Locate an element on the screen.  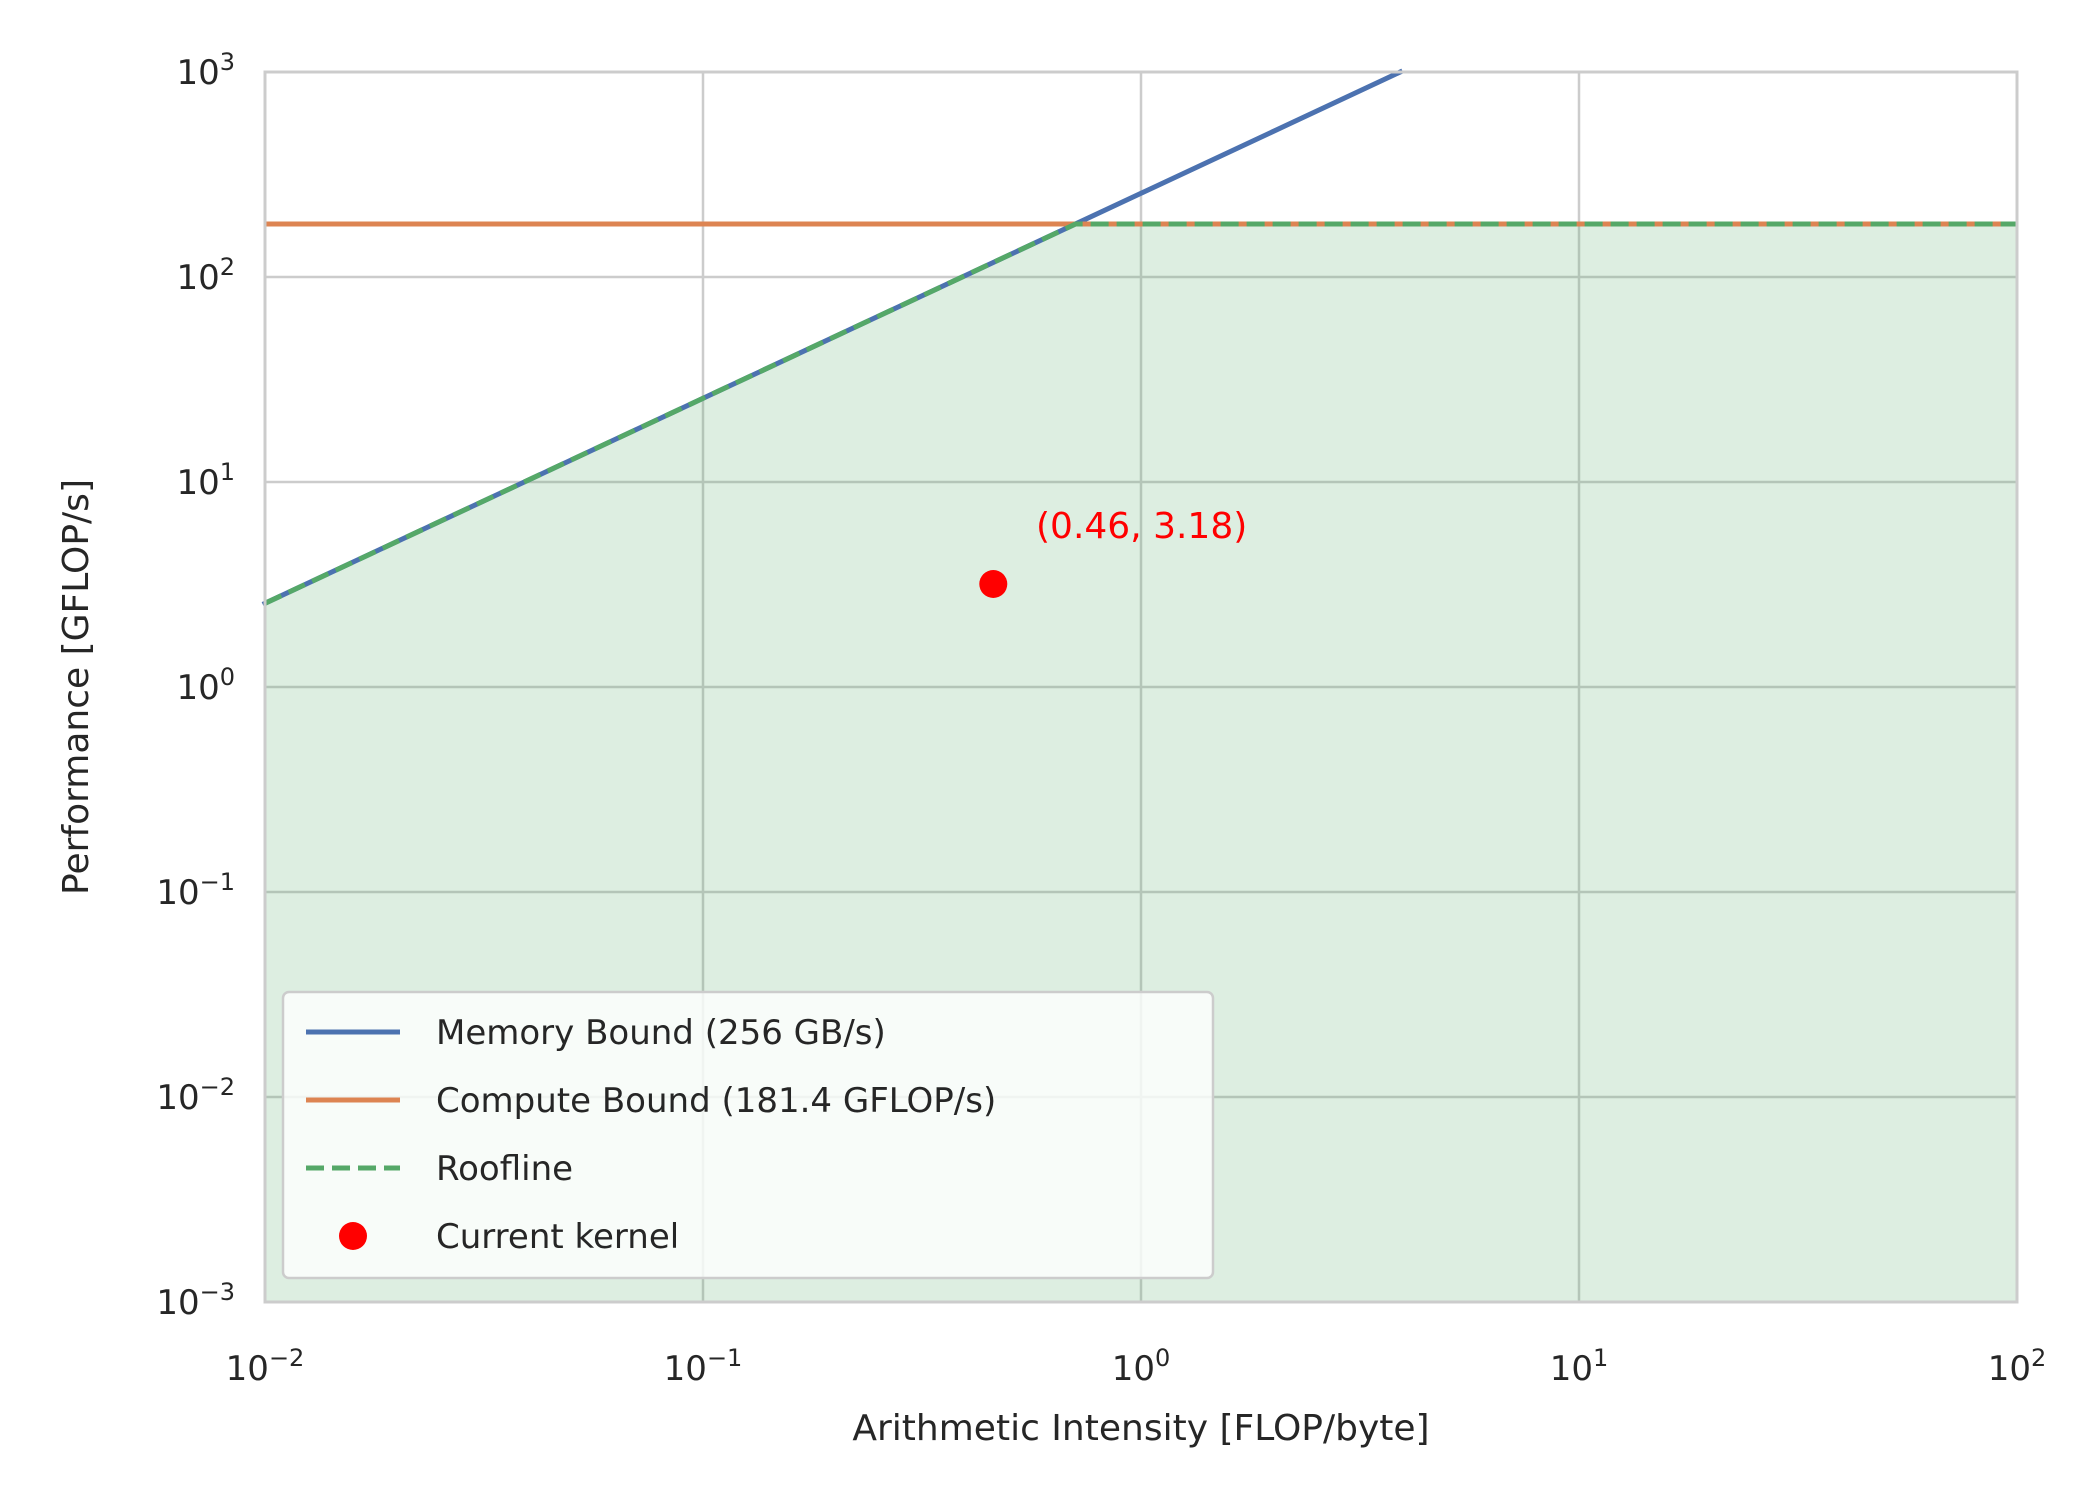
y-tick-label: 10¹ is located at coordinates (205, 480).